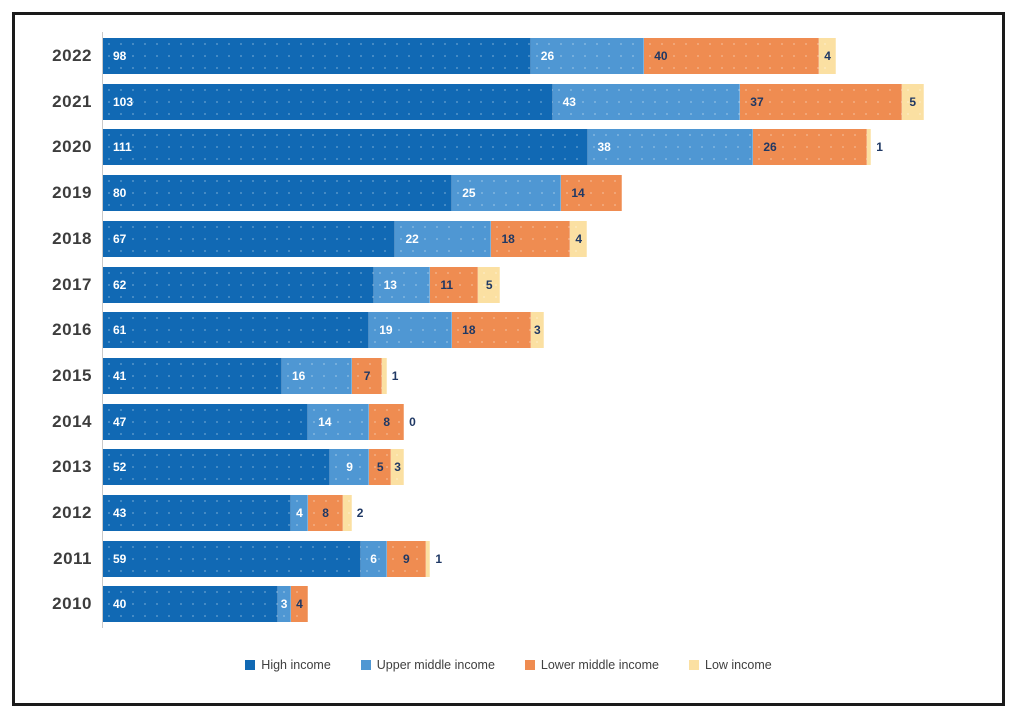 Image resolution: width=1017 pixels, height=718 pixels. What do you see at coordinates (72, 375) in the screenshot?
I see `category-label-2015: 2015` at bounding box center [72, 375].